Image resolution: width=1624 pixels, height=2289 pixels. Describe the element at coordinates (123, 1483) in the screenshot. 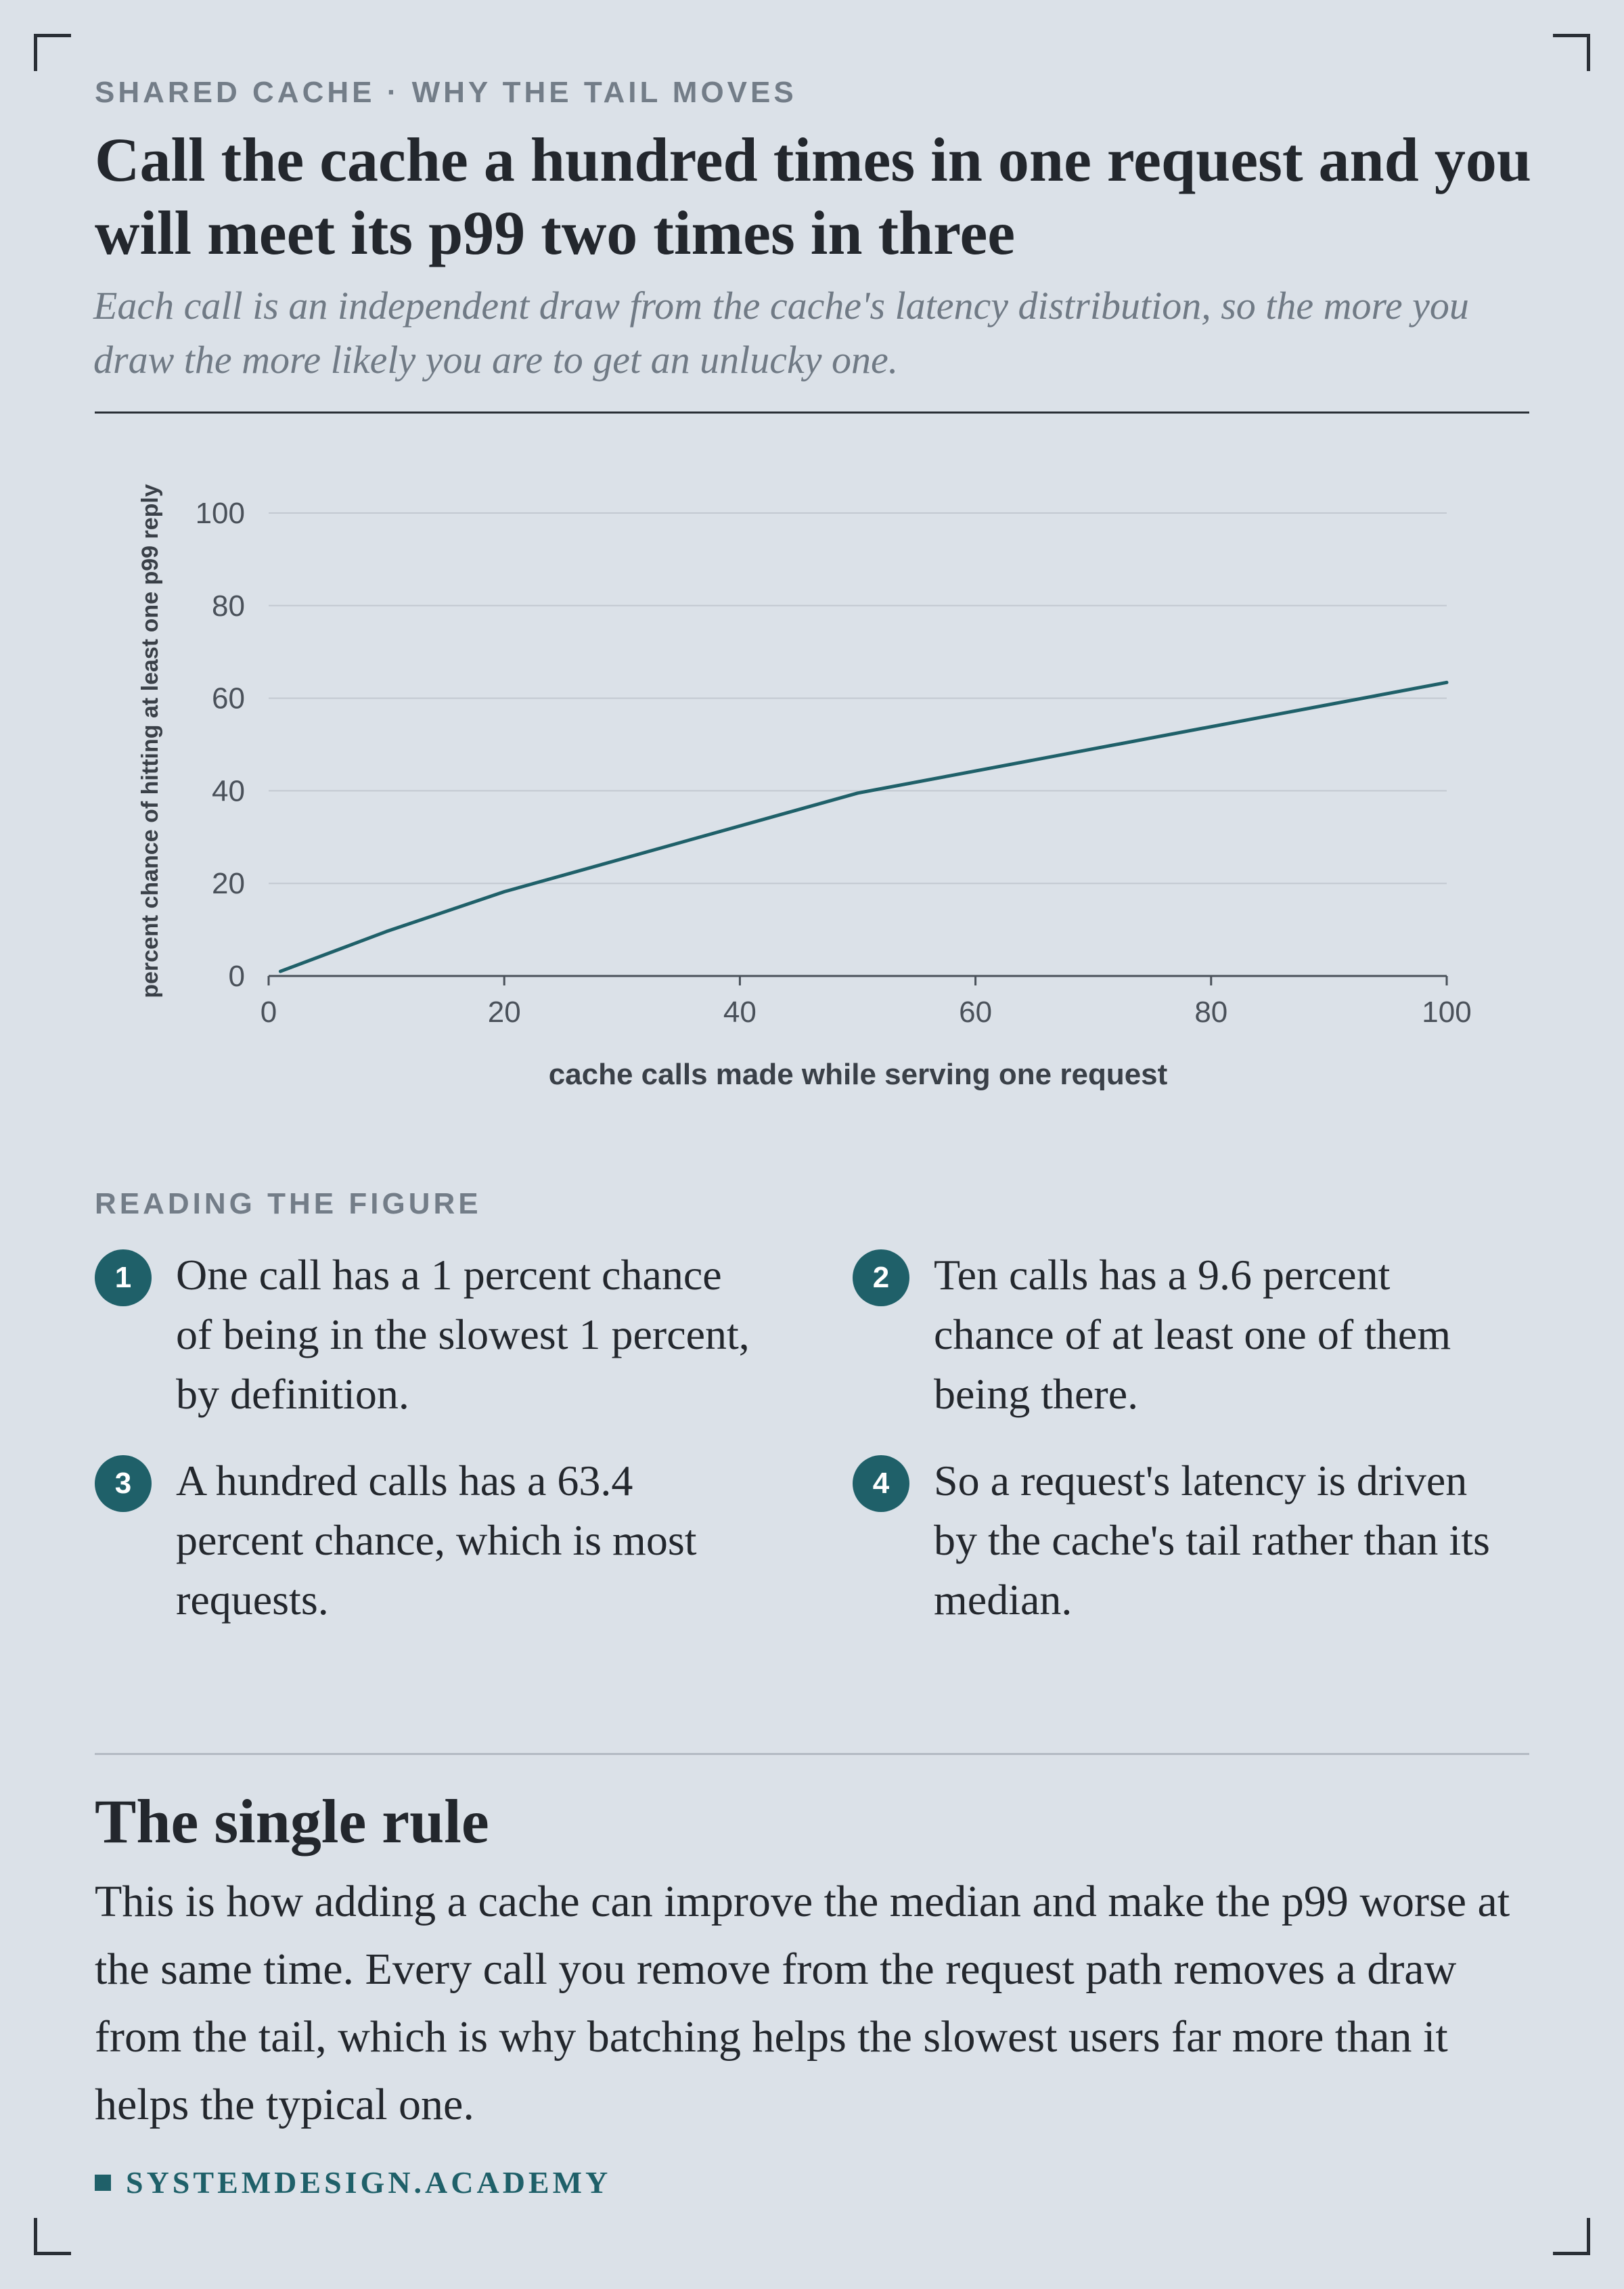

I see `note-number-badge: 3` at that location.